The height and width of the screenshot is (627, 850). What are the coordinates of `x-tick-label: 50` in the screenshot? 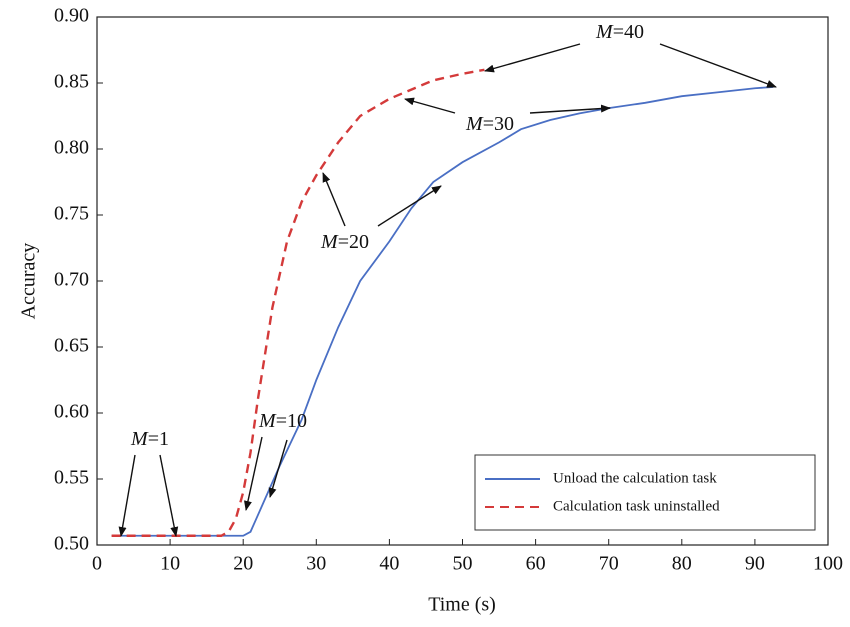 It's located at (463, 564).